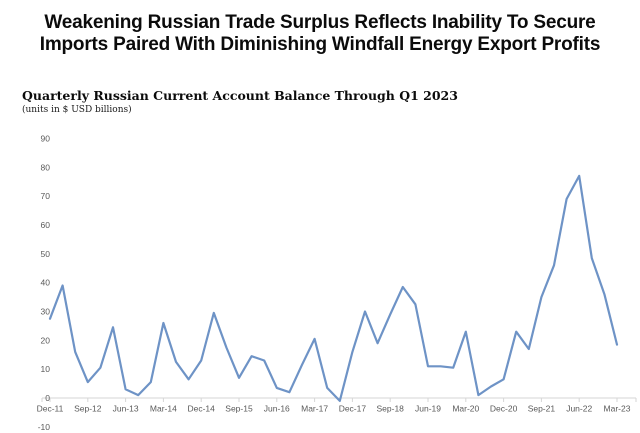 This screenshot has width=640, height=433. What do you see at coordinates (163, 409) in the screenshot?
I see `x-axis-tick-label: Mar-14` at bounding box center [163, 409].